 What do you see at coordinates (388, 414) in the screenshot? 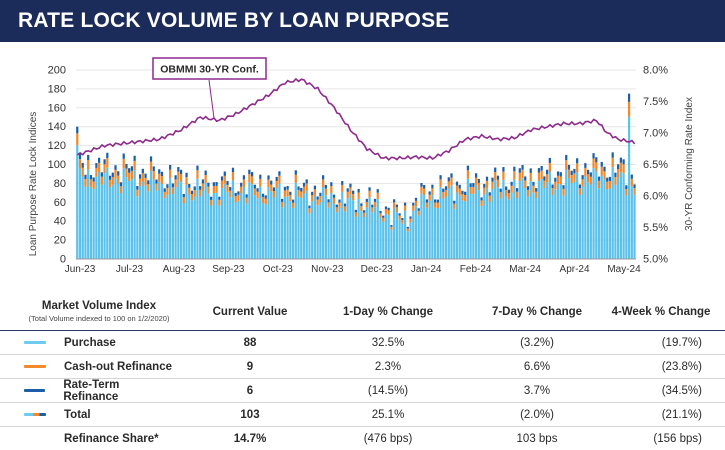
I see `one-day-change: 25.1%` at bounding box center [388, 414].